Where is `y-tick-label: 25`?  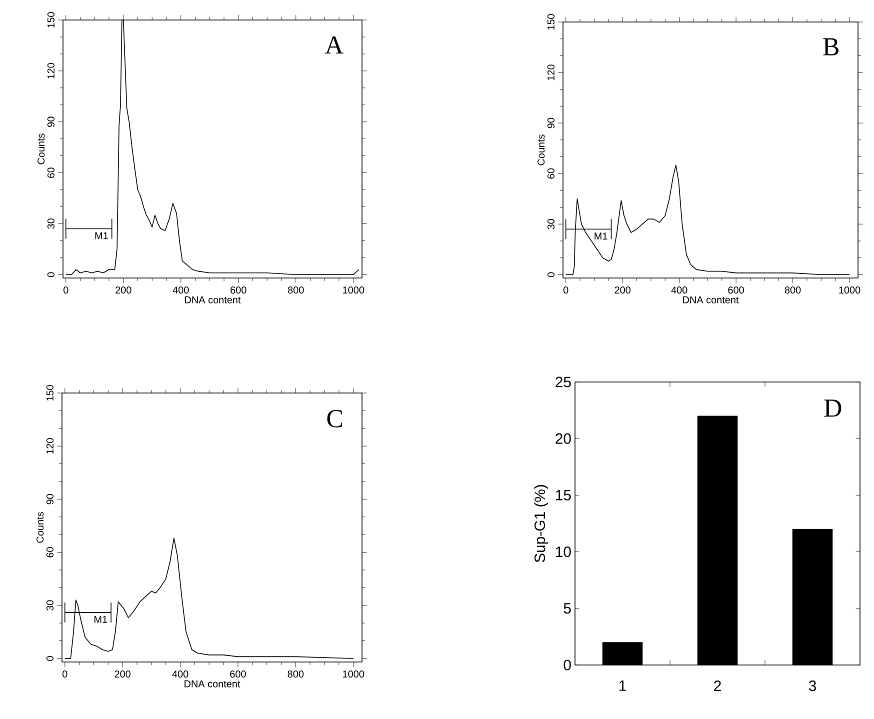
y-tick-label: 25 is located at coordinates (563, 382).